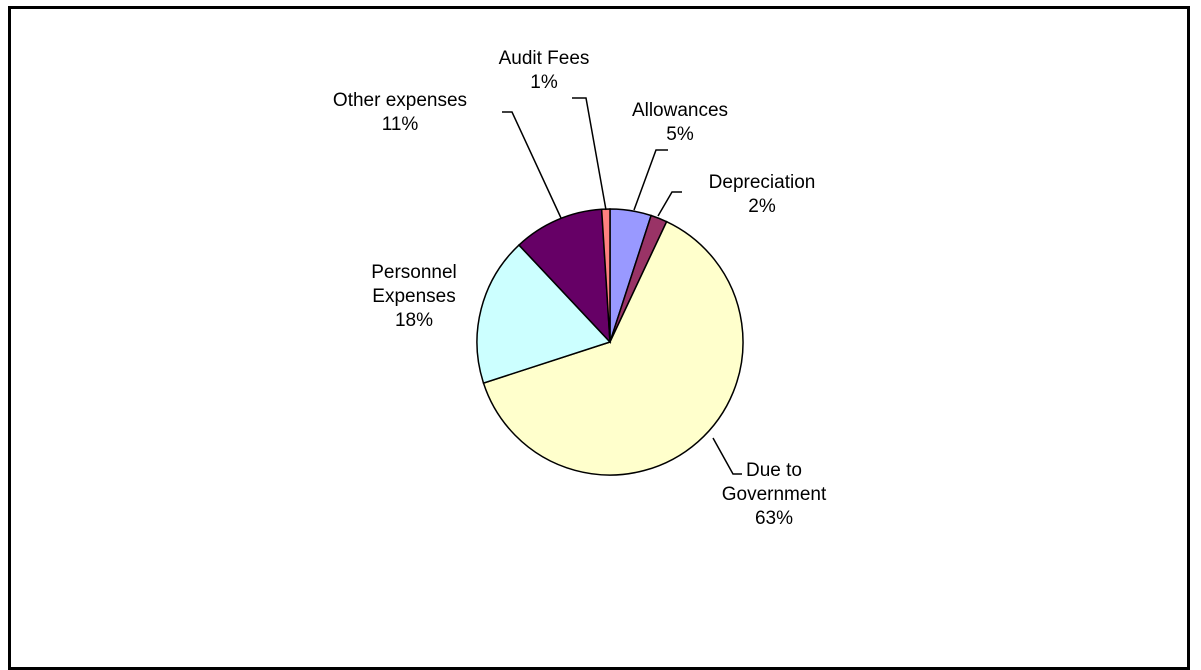 The height and width of the screenshot is (670, 1201). Describe the element at coordinates (532, 165) in the screenshot. I see `leader-line-other-expenses` at that location.